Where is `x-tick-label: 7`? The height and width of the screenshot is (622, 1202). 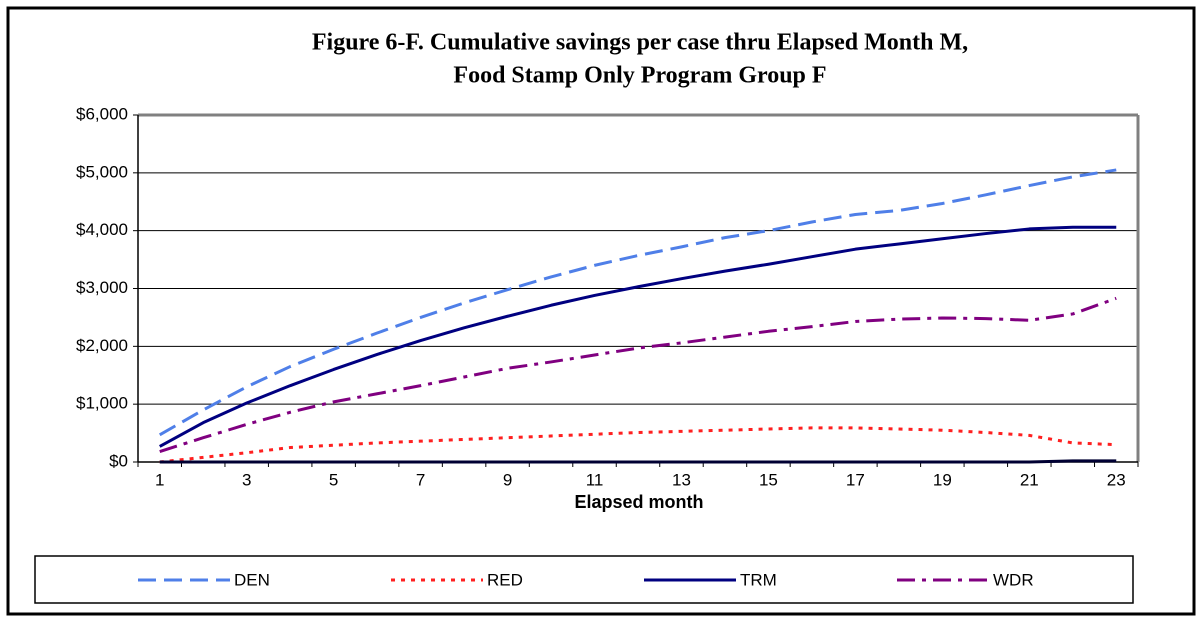 x-tick-label: 7 is located at coordinates (420, 479).